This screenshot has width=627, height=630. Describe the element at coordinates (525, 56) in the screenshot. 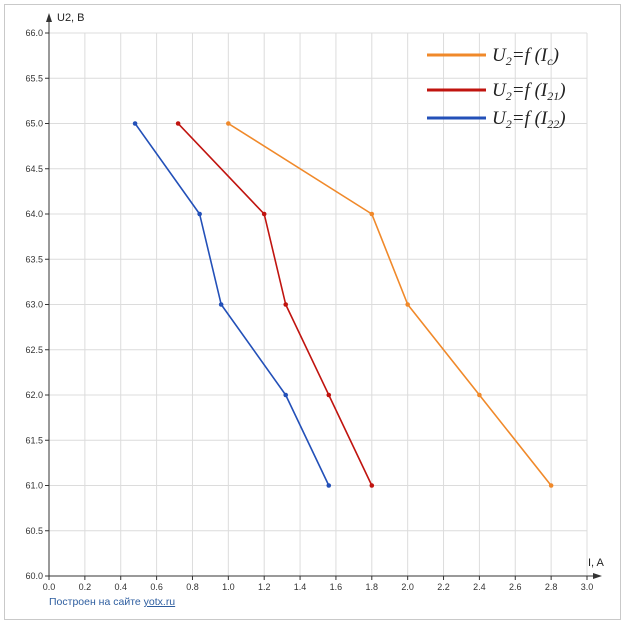

I see `legend-label: U2=f (Ic)` at that location.